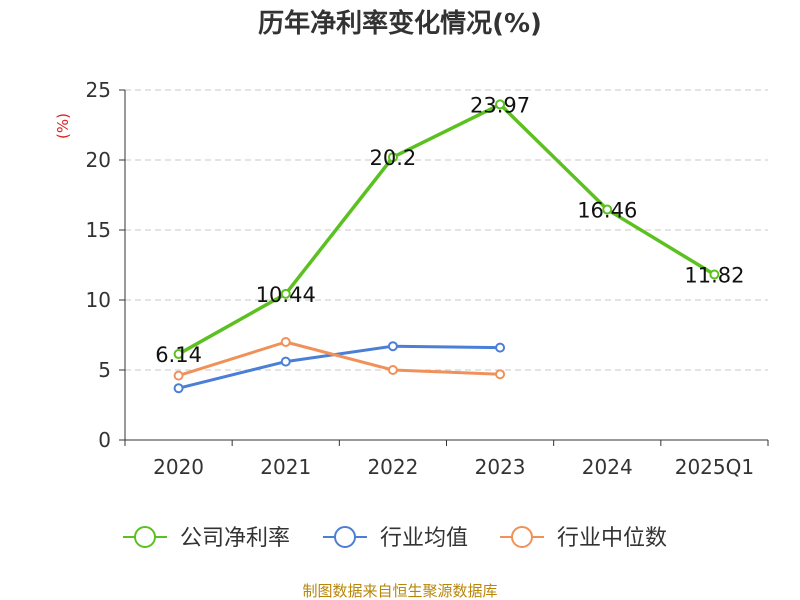  I want to click on y-tick-label: 0, so click(104, 440).